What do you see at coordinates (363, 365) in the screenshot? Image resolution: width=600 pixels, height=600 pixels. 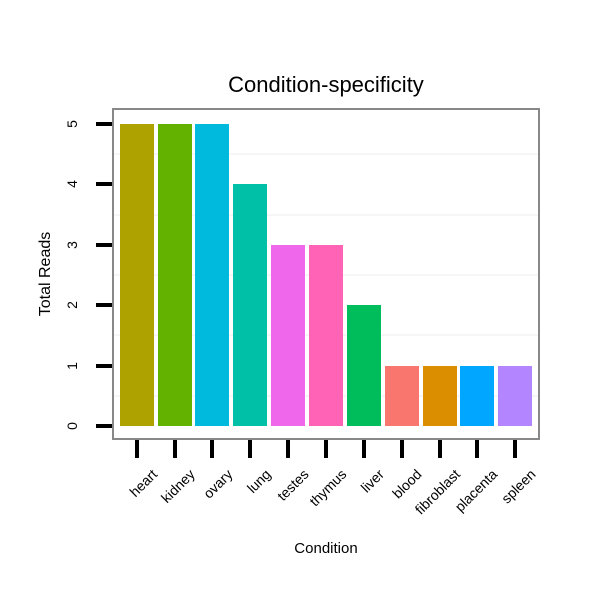 I see `bar-liver` at bounding box center [363, 365].